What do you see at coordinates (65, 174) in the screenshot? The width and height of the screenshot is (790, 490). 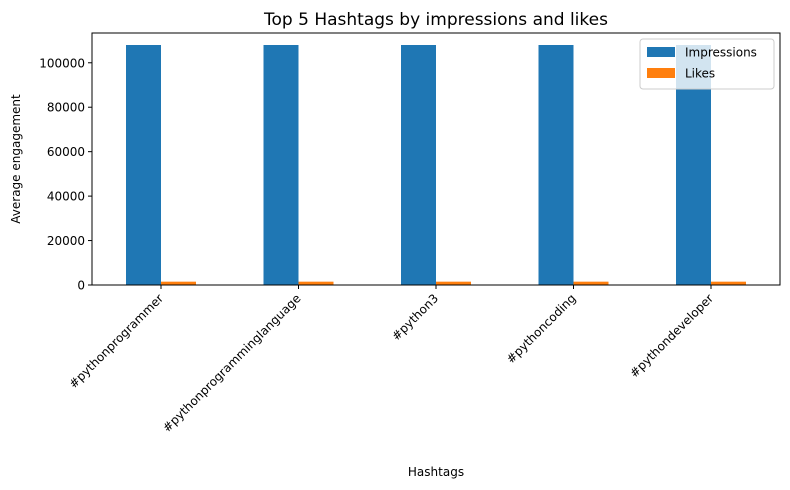 I see `y-axis: 0 20000 40000 60000 80000 100000` at bounding box center [65, 174].